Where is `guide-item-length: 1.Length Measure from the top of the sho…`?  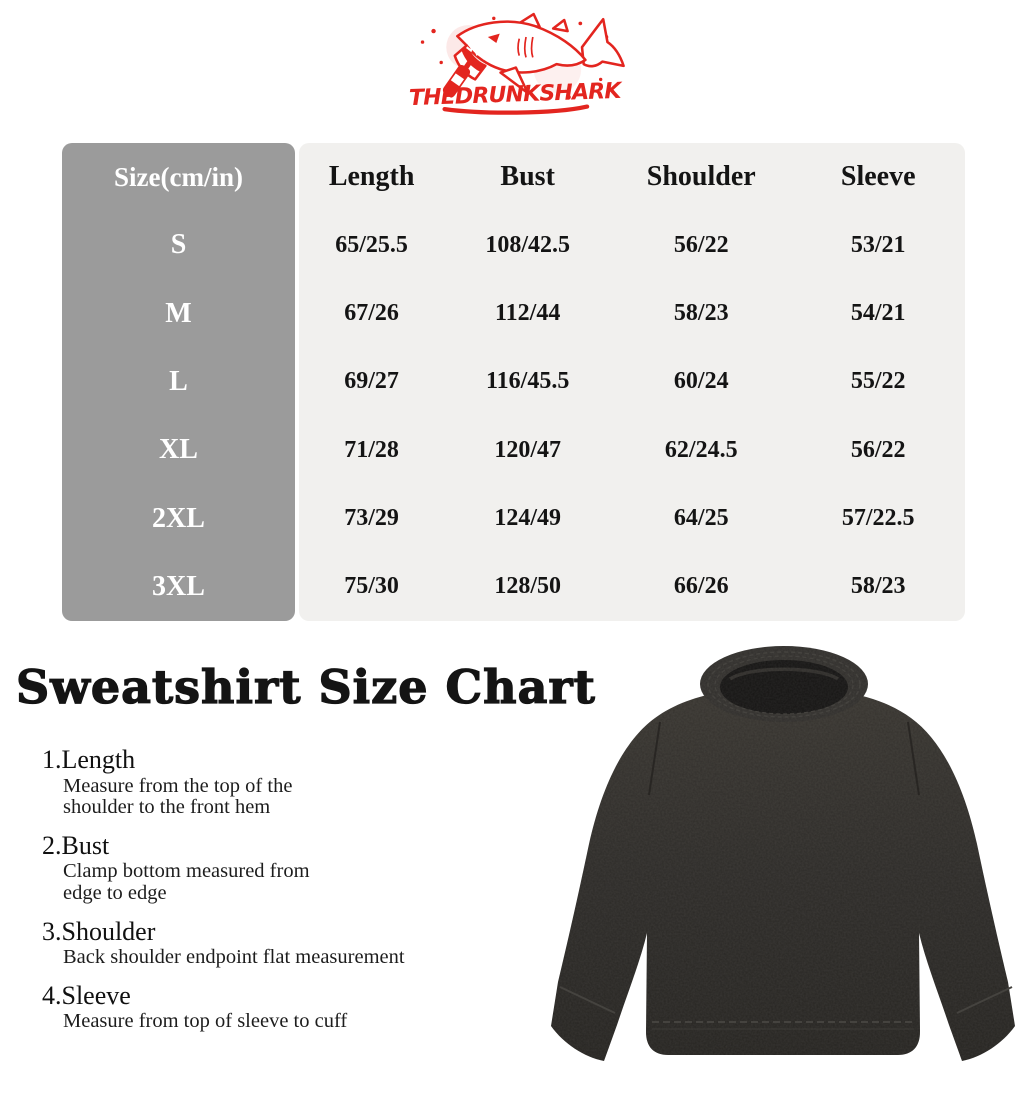
guide-item-length: 1.Length Measure from the top of the sho… is located at coordinates (292, 781).